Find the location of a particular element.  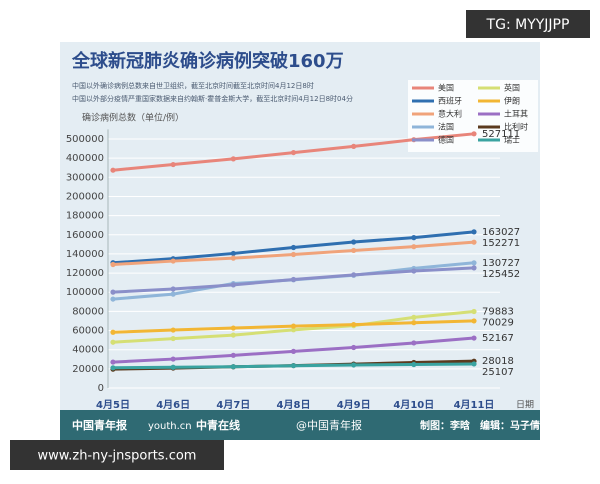

y-tick-label: 200000 is located at coordinates (85, 196).